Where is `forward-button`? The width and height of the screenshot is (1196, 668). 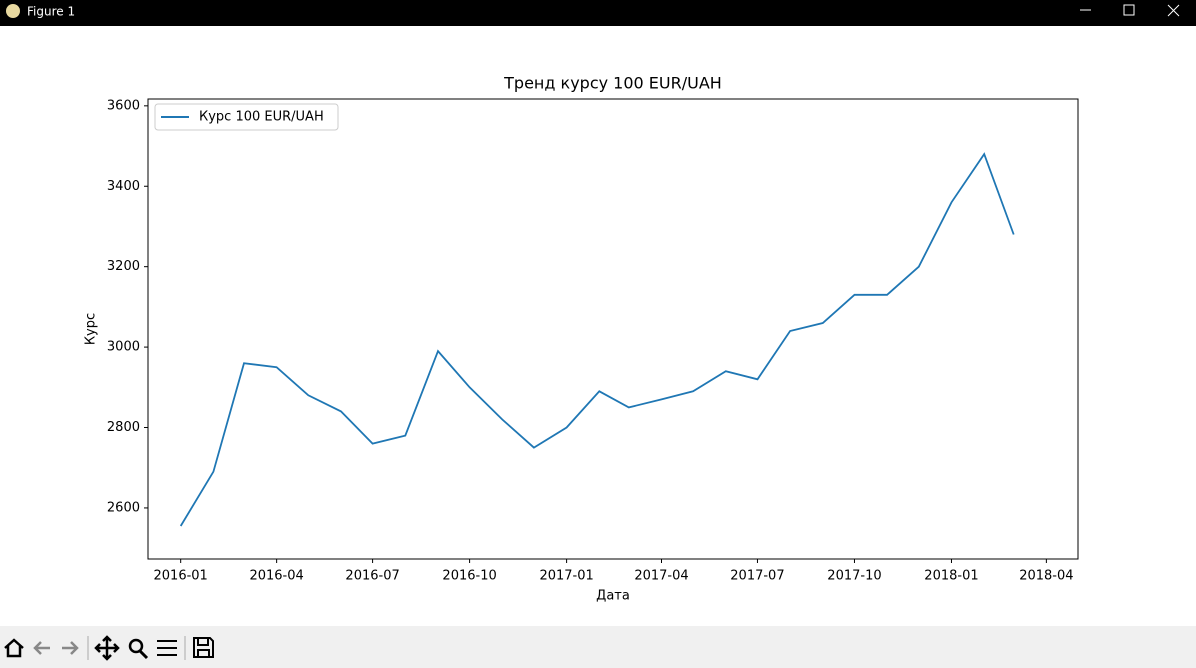 forward-button is located at coordinates (70, 648).